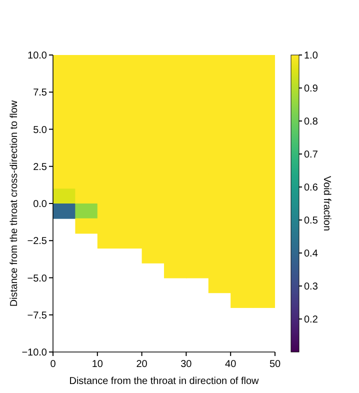  Describe the element at coordinates (53, 364) in the screenshot. I see `x-tick-label: 0` at that location.